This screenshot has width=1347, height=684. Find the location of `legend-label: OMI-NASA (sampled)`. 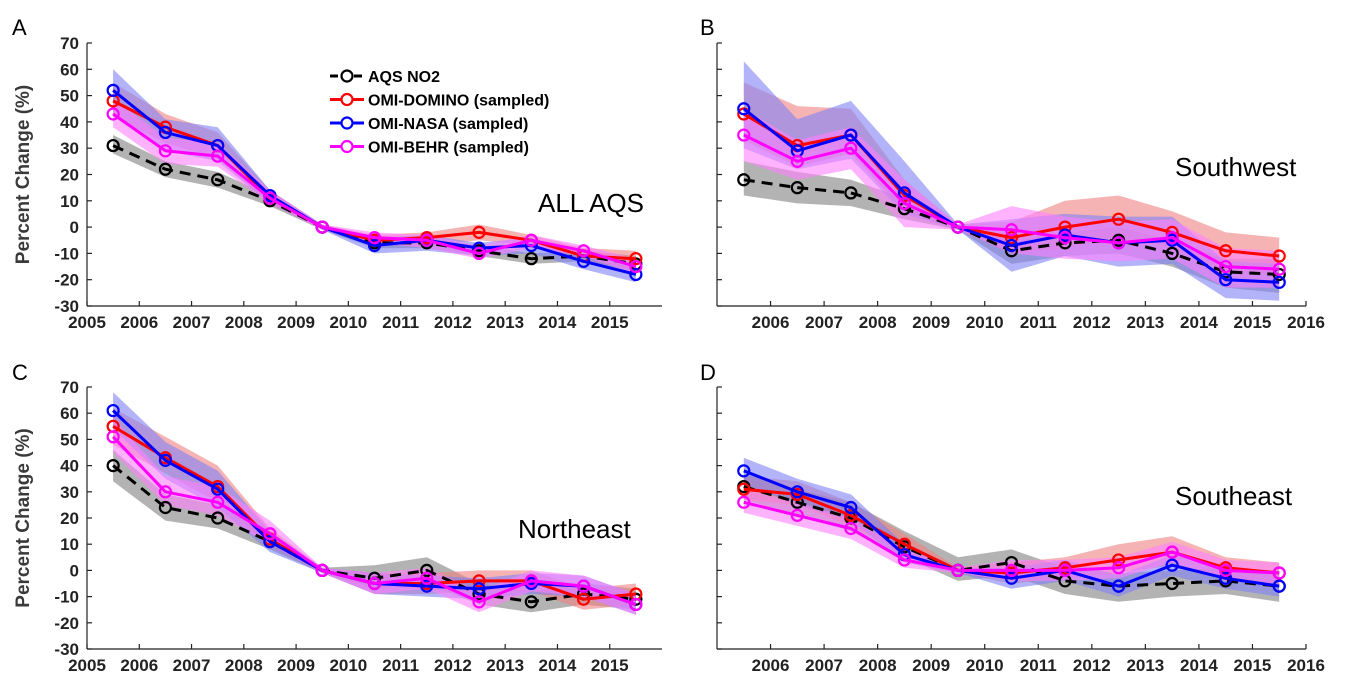

legend-label: OMI-NASA (sampled) is located at coordinates (448, 124).